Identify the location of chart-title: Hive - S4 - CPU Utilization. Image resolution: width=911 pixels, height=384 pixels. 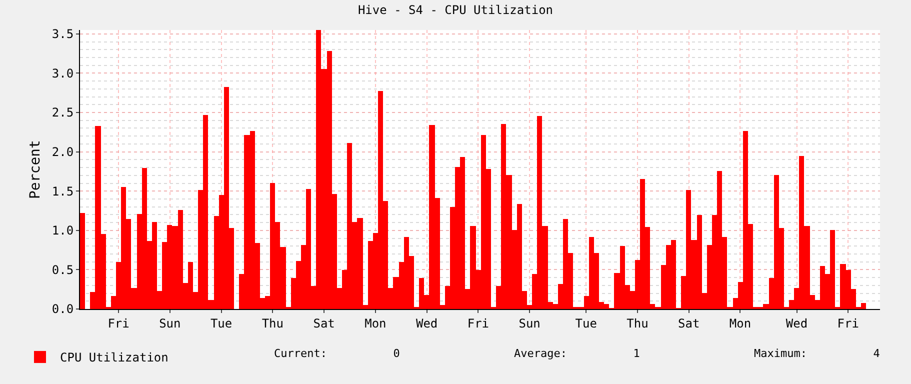
(456, 10).